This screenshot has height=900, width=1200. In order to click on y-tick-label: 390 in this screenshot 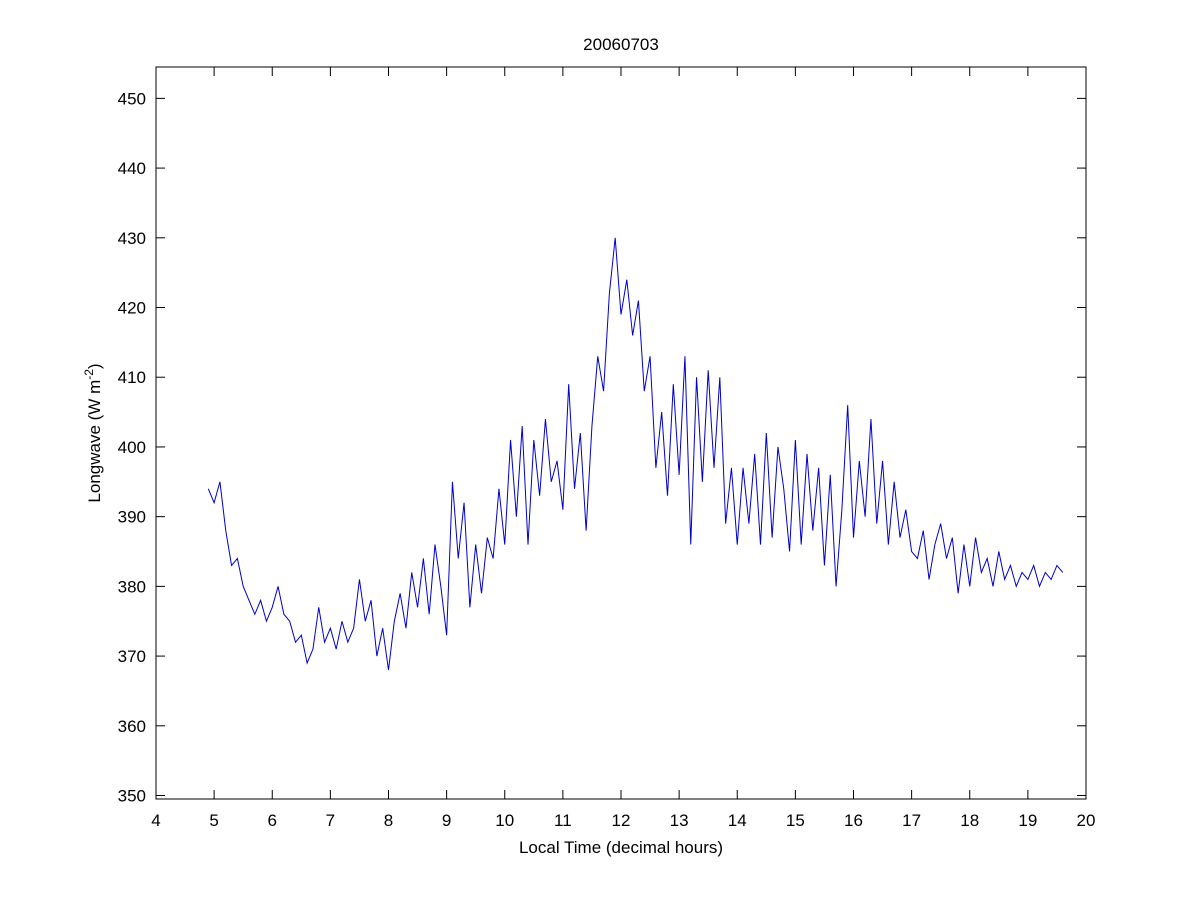, I will do `click(132, 517)`.